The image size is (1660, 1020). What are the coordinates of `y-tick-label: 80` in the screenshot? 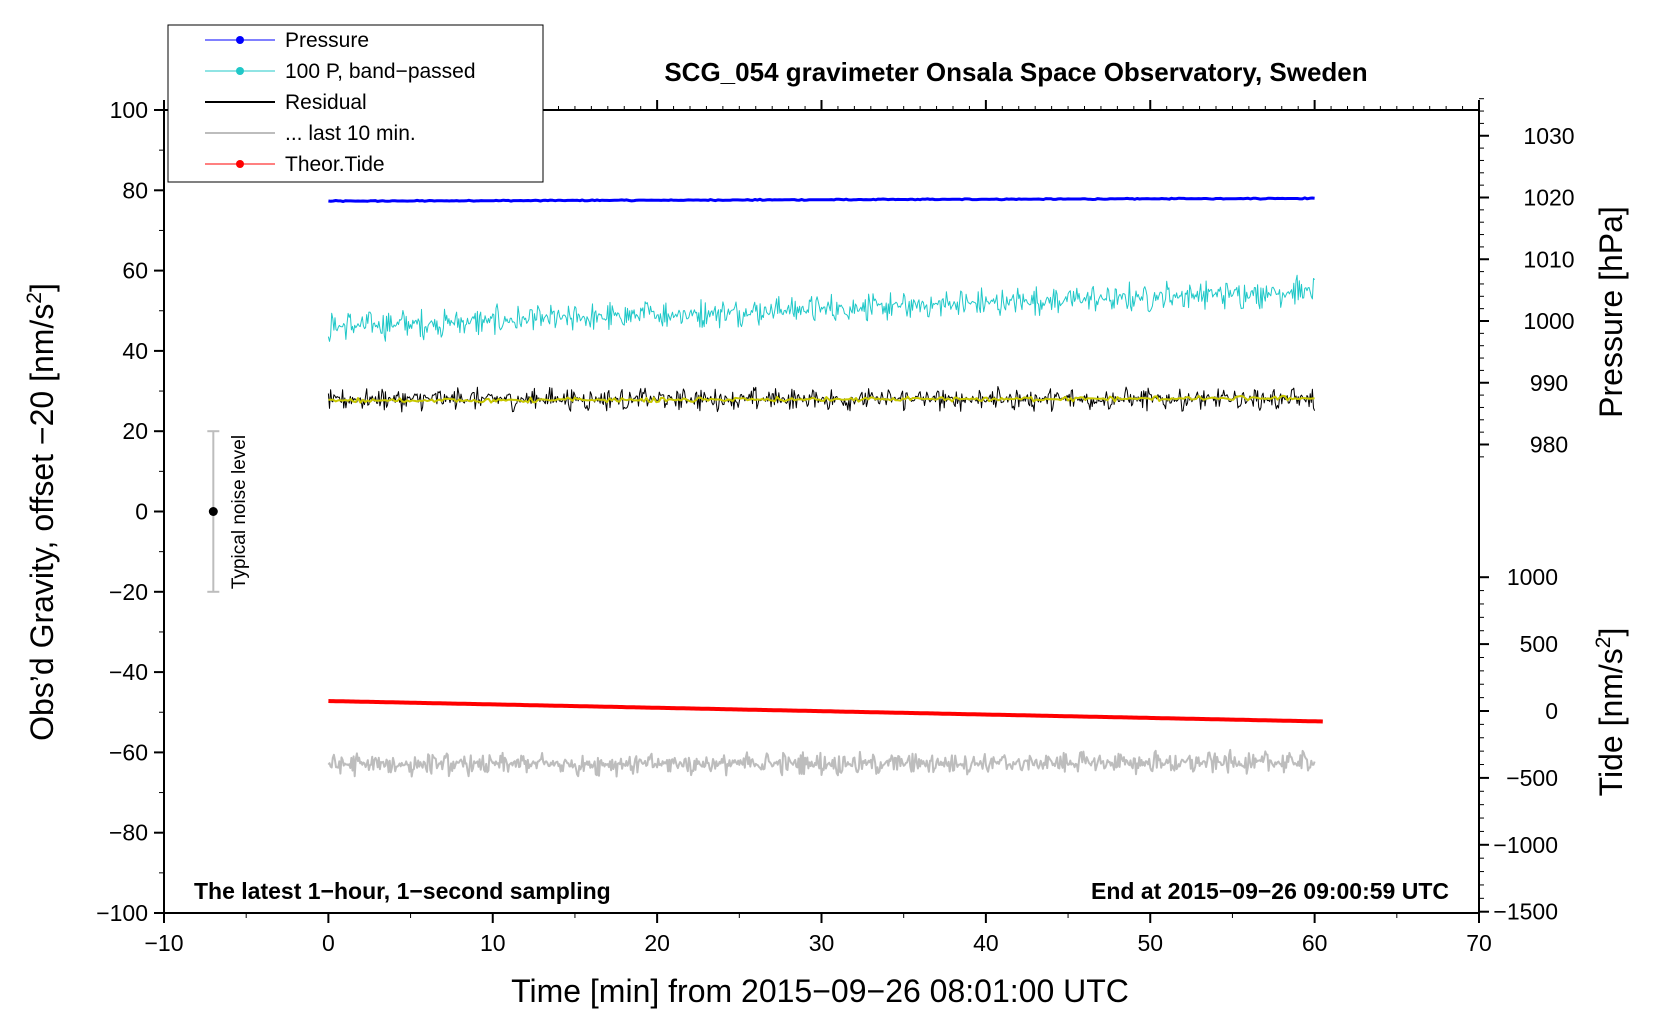 It's located at (135, 190).